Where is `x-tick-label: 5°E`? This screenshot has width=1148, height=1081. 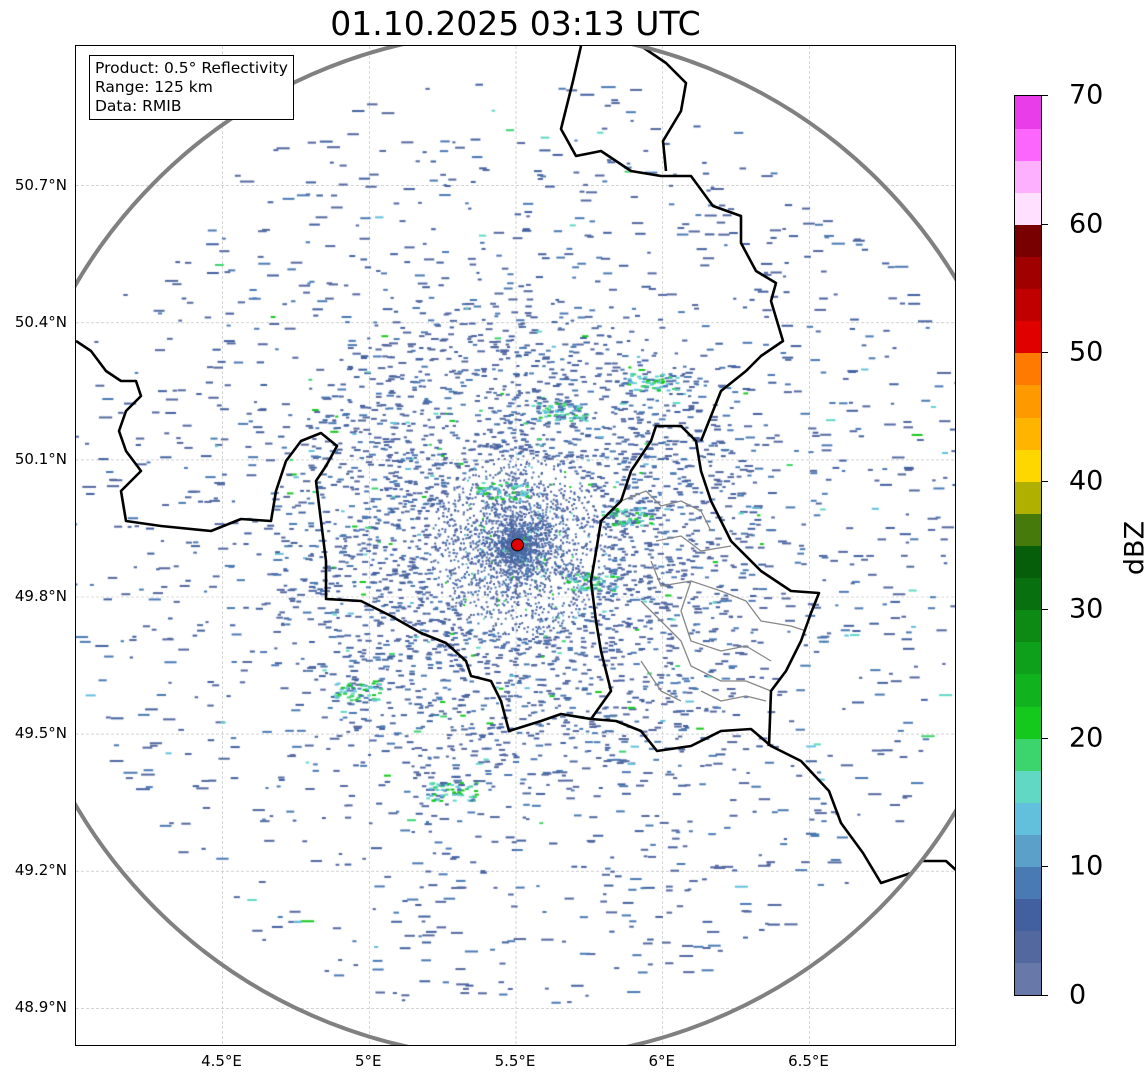
x-tick-label: 5°E is located at coordinates (368, 1061).